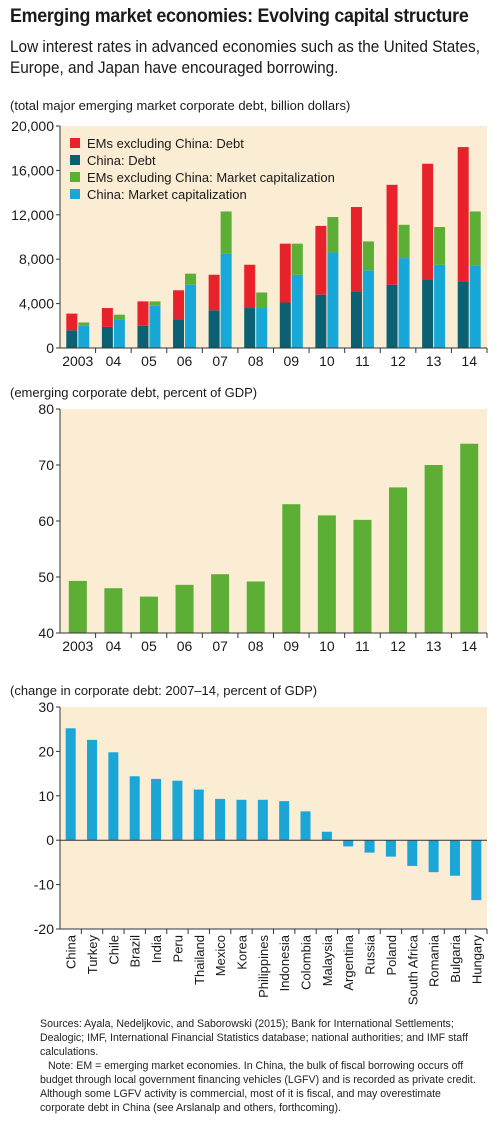 The width and height of the screenshot is (500, 1140). Describe the element at coordinates (241, 951) in the screenshot. I see `x-tick-label: Korea` at that location.